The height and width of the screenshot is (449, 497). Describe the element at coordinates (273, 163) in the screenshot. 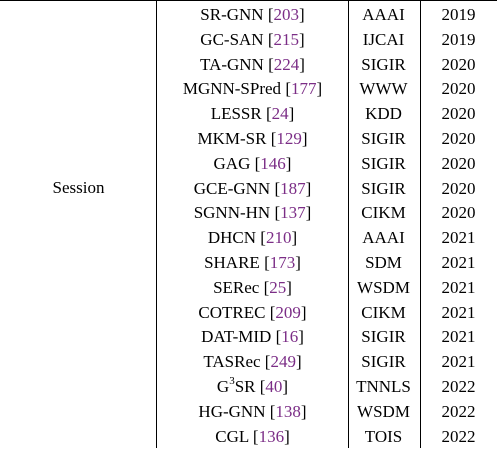

I see `citation-link: 146` at that location.